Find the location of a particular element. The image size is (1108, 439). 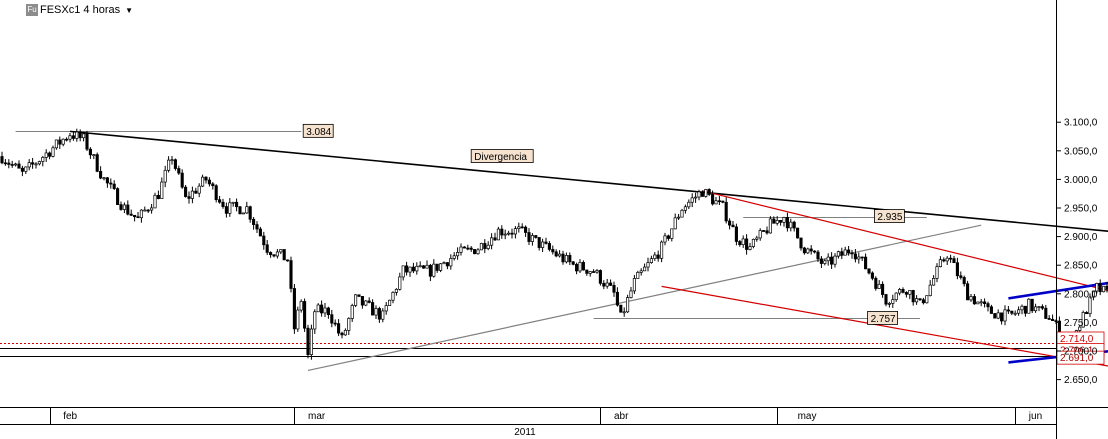

chart-header: Fu FESXc1 4 horas ▼ is located at coordinates (79, 10).